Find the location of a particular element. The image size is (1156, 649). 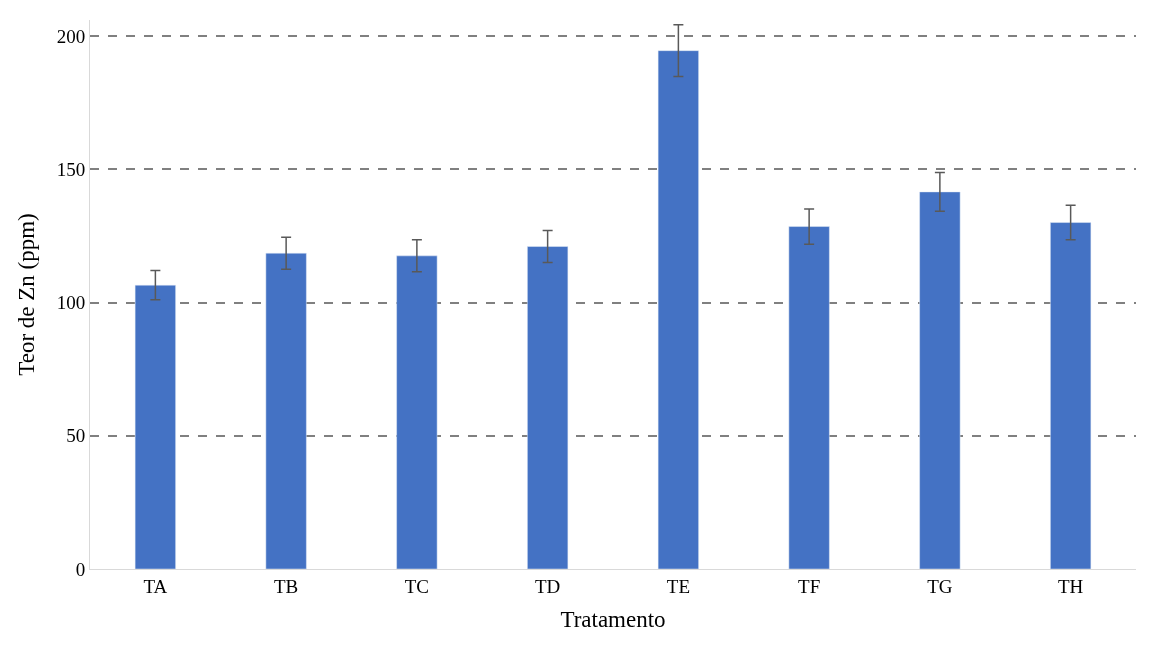

y-tick-label: 50 is located at coordinates (76, 436).